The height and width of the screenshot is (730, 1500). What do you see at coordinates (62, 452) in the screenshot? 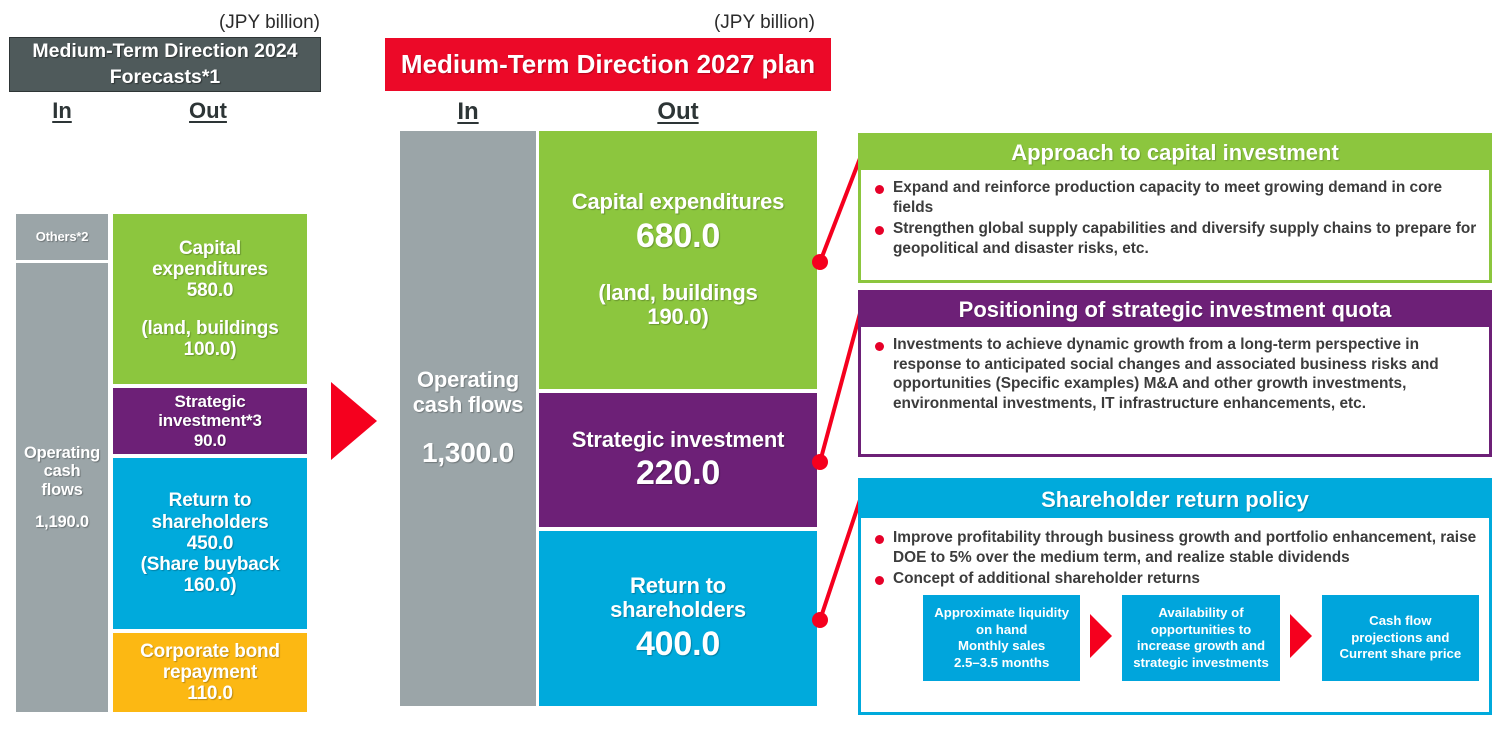
I see `left-in-ocf-line1: Operating` at bounding box center [62, 452].